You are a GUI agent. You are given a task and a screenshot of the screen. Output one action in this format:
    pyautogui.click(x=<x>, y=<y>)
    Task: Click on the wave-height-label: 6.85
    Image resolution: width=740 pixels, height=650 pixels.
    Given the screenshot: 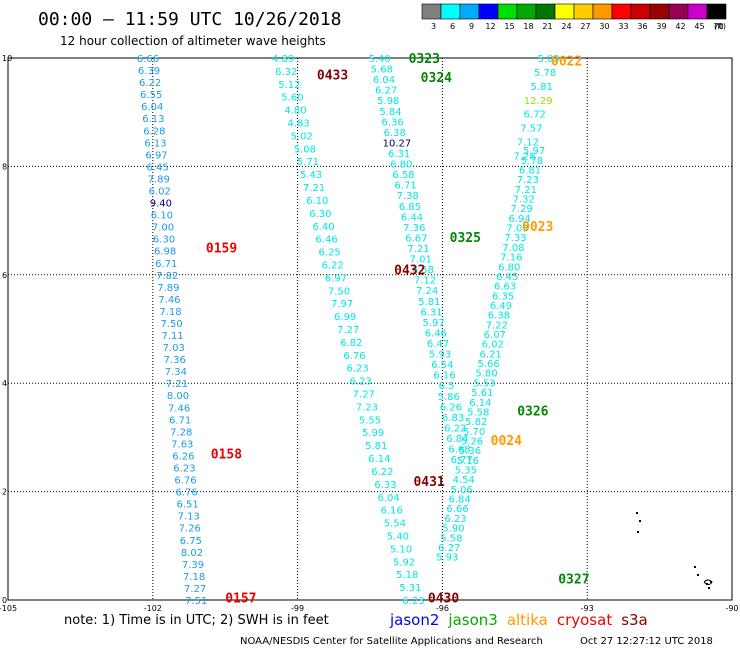 What is the action you would take?
    pyautogui.click(x=410, y=207)
    